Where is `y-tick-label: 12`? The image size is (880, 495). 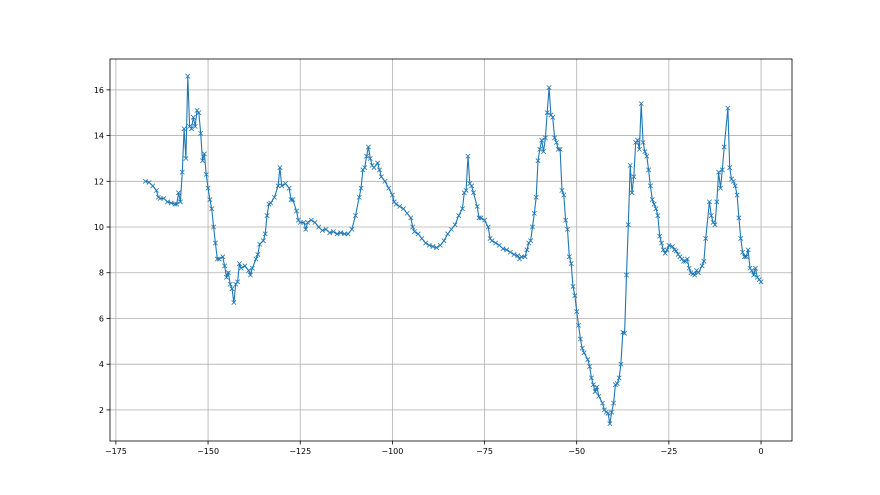 y-tick-label: 12 is located at coordinates (99, 181).